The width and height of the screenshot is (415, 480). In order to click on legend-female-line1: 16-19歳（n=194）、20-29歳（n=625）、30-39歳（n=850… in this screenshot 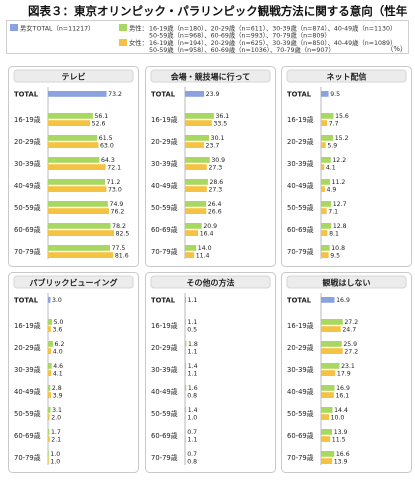, I will do `click(272, 42)`.